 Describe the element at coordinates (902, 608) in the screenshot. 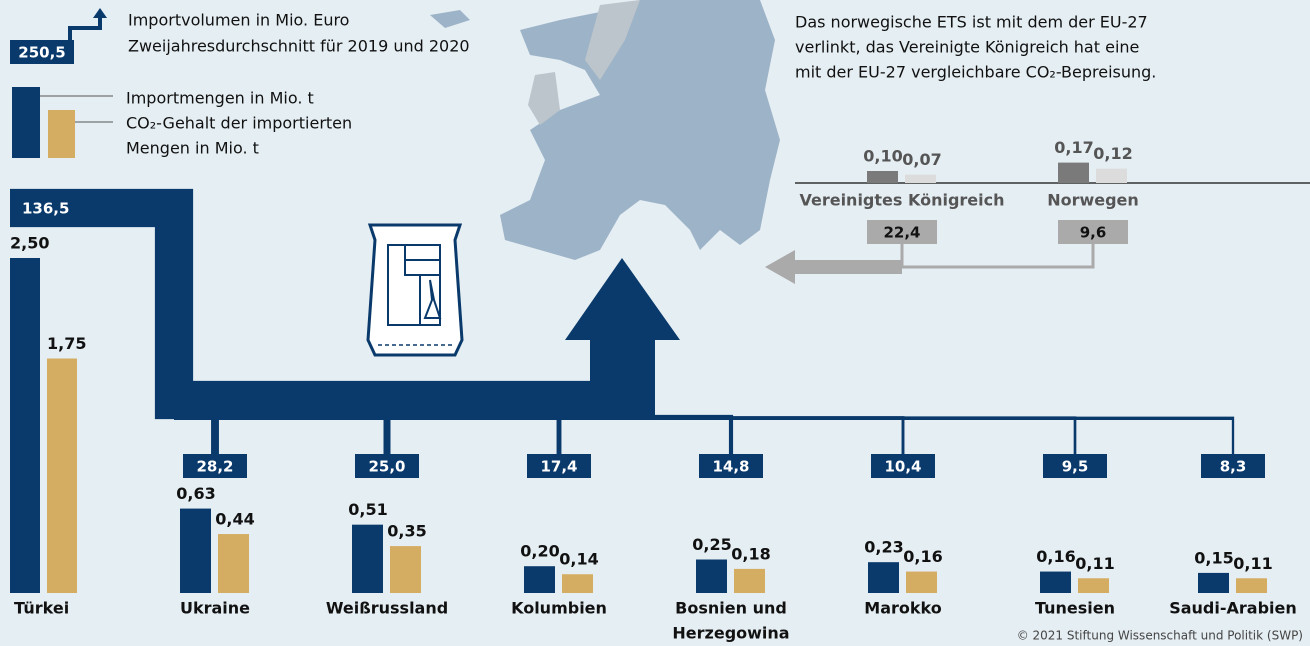

I see `country-name: Marokko` at that location.